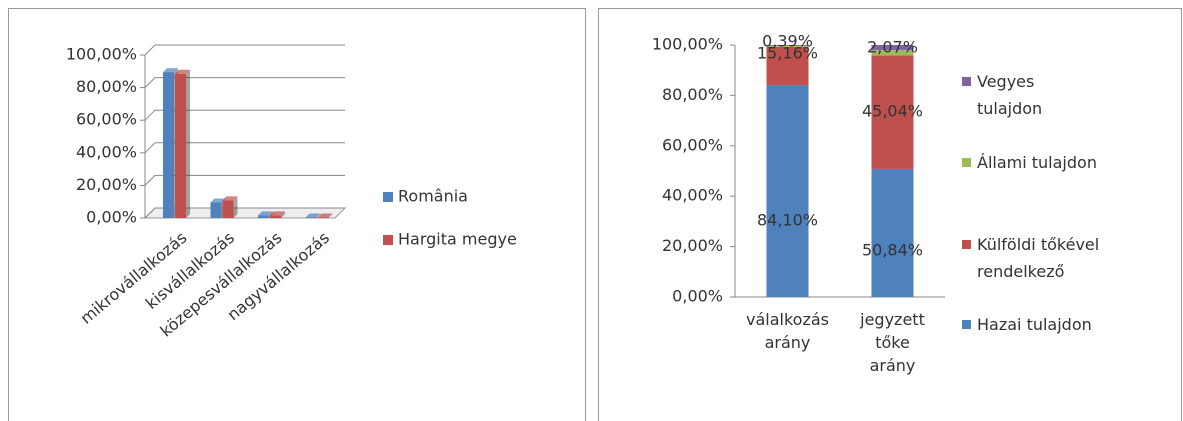  What do you see at coordinates (892, 249) in the screenshot?
I see `data-label: 50,84%` at bounding box center [892, 249].